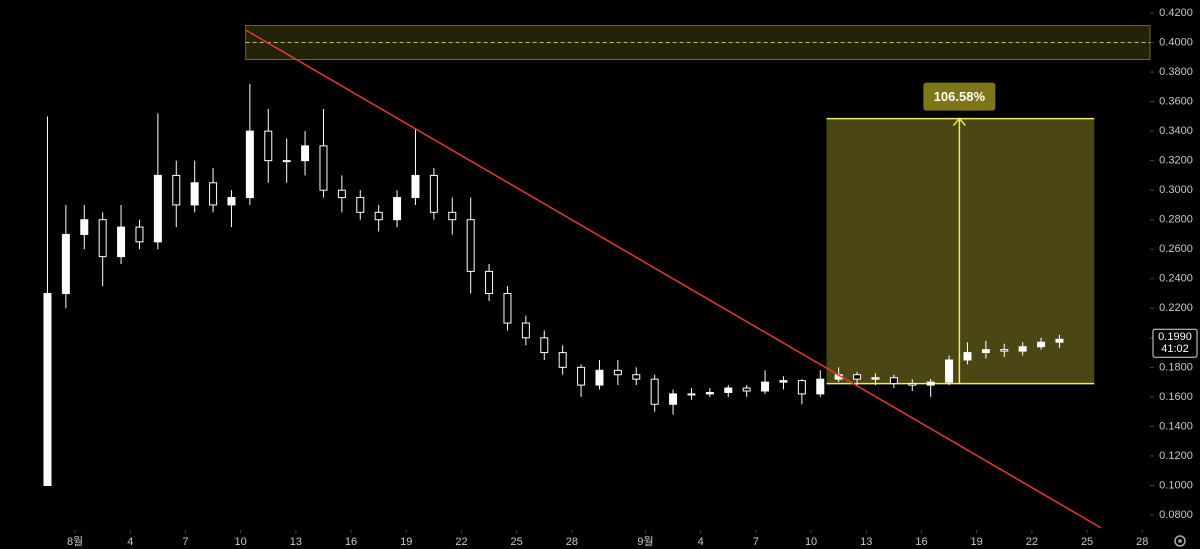 The width and height of the screenshot is (1200, 549). I want to click on last-price-box, so click(1175, 343).